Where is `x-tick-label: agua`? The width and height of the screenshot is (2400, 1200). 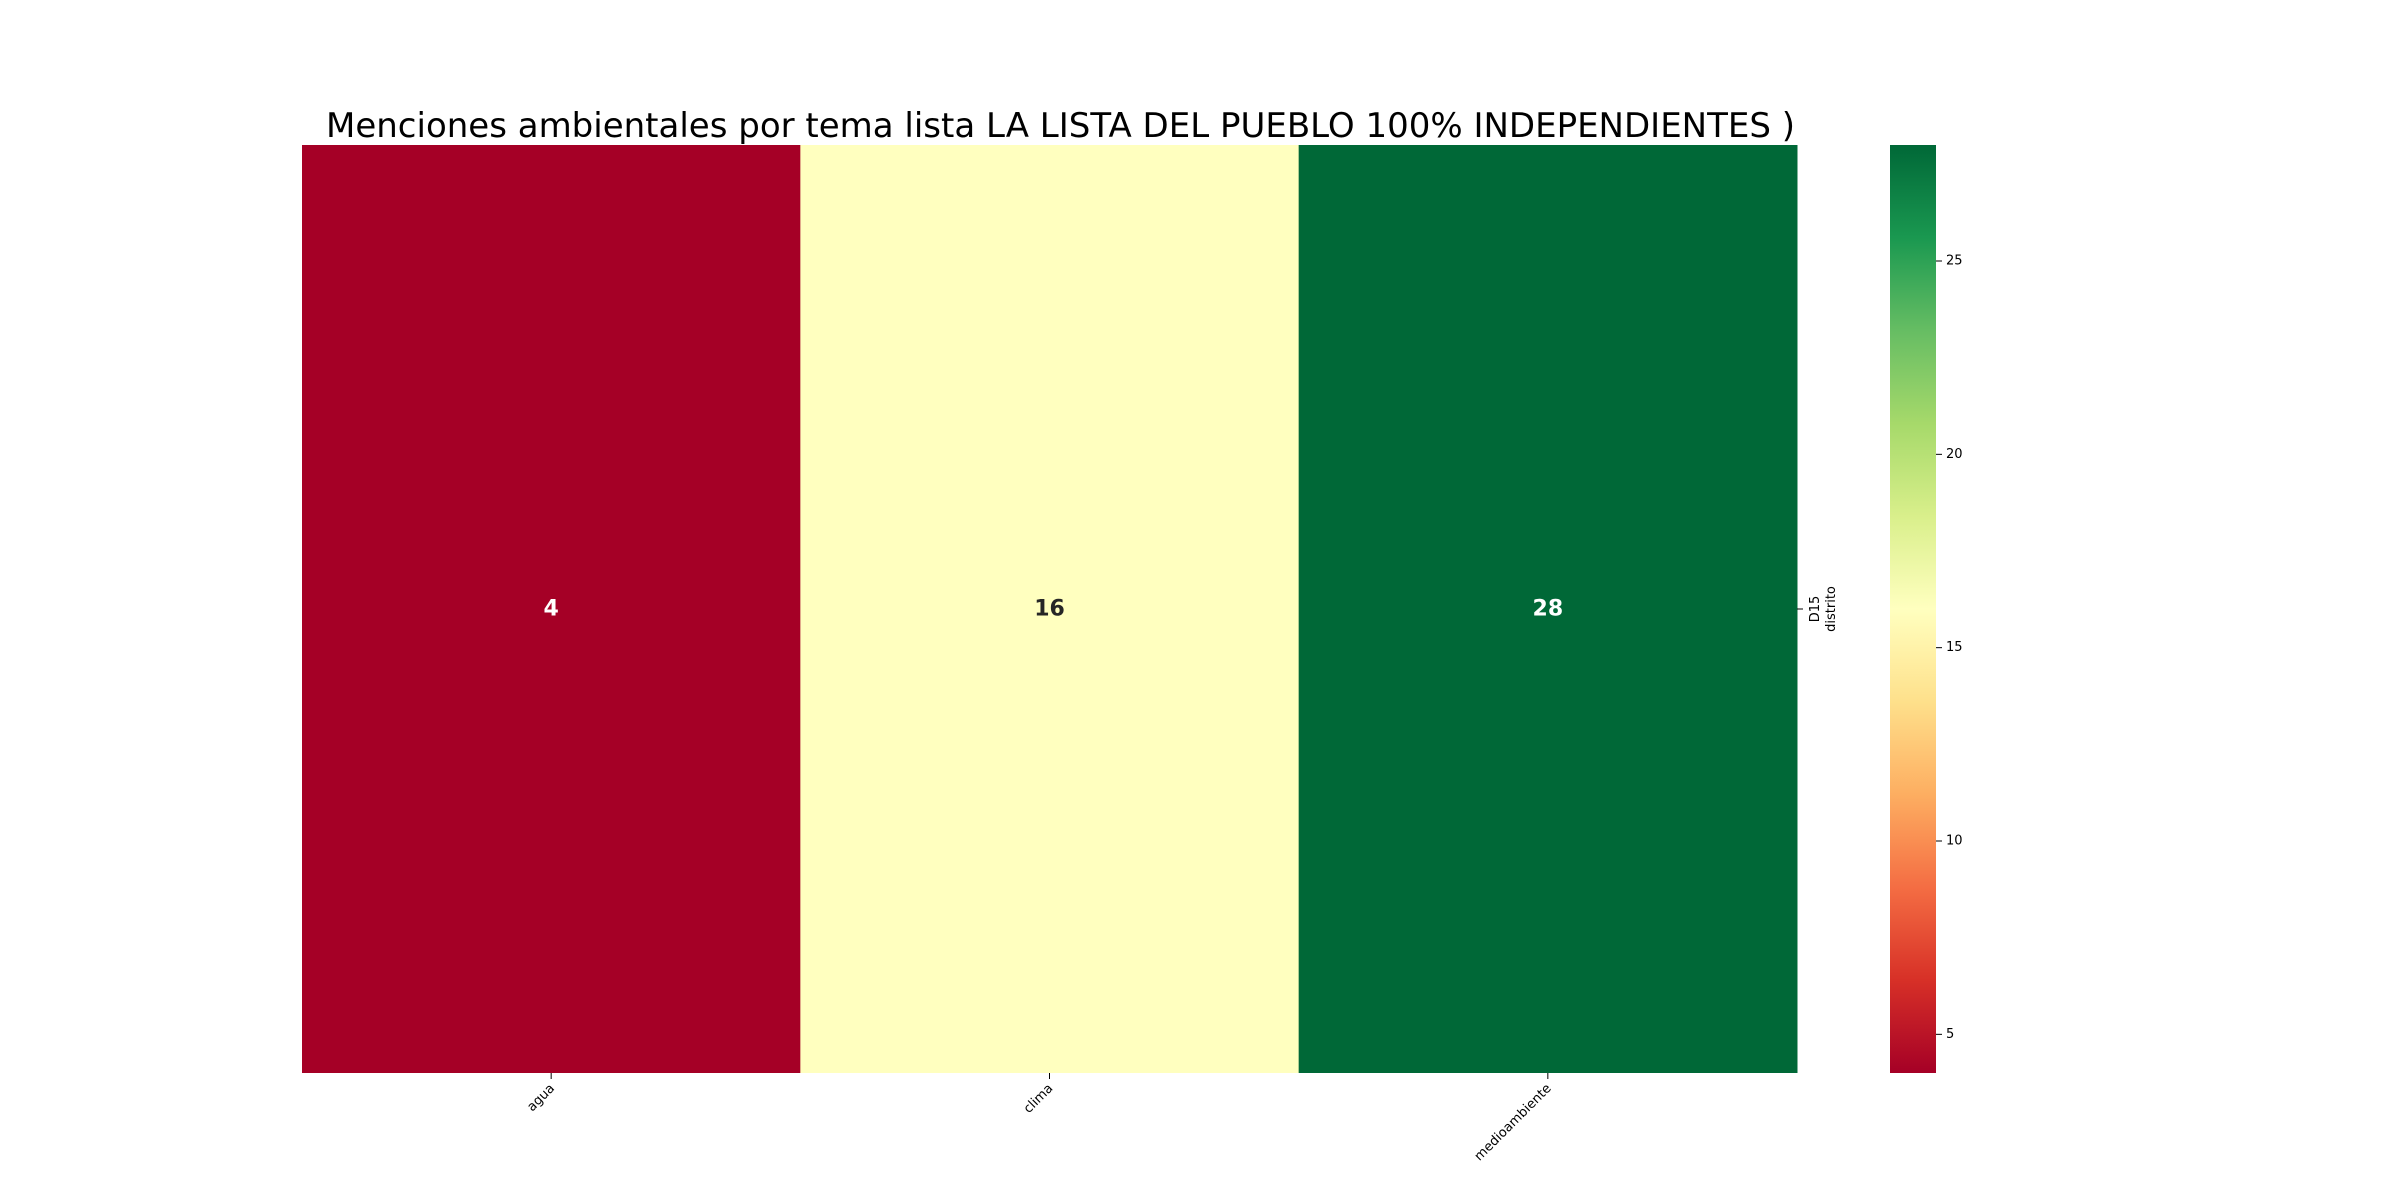 x-tick-label: agua is located at coordinates (541, 1098).